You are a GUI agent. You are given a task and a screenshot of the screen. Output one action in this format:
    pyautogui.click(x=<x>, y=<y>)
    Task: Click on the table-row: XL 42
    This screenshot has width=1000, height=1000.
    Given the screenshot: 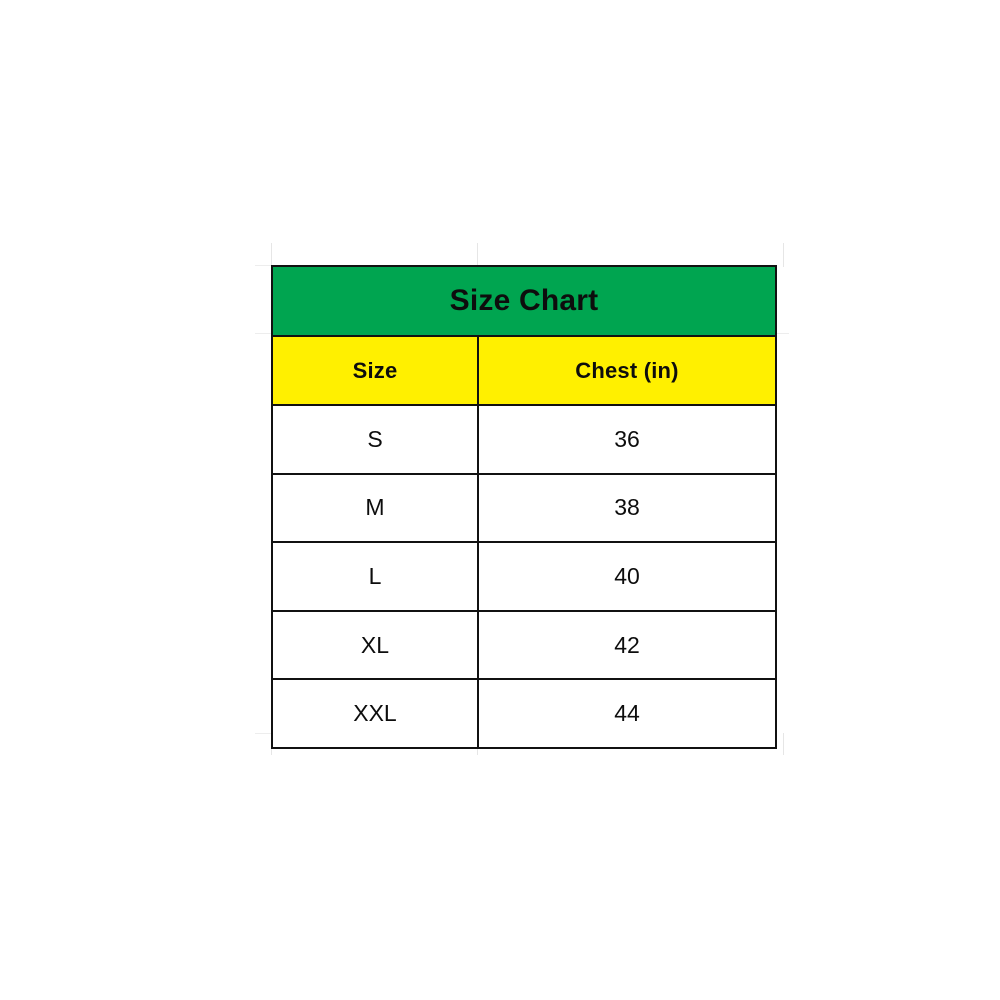 What is the action you would take?
    pyautogui.click(x=524, y=645)
    